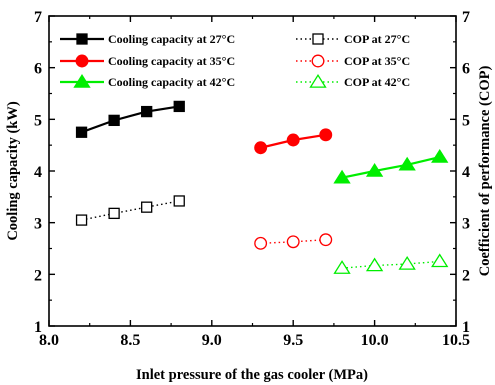 The height and width of the screenshot is (385, 495). I want to click on legend-entry: Cooling capacity at 27°C, so click(147, 39).